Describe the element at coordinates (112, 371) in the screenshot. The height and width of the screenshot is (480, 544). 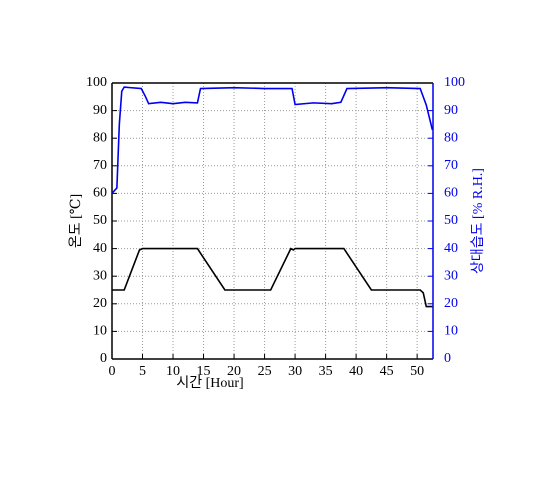
I see `x-tick-label: 0` at that location.